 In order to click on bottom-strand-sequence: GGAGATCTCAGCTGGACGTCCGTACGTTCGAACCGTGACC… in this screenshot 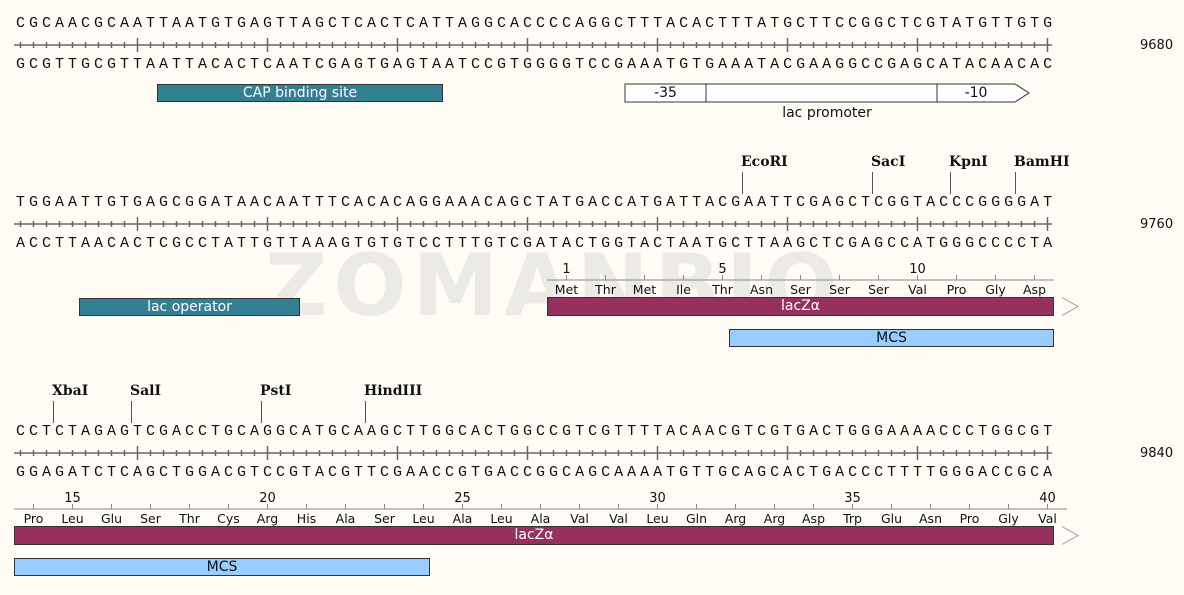, I will do `click(536, 472)`.